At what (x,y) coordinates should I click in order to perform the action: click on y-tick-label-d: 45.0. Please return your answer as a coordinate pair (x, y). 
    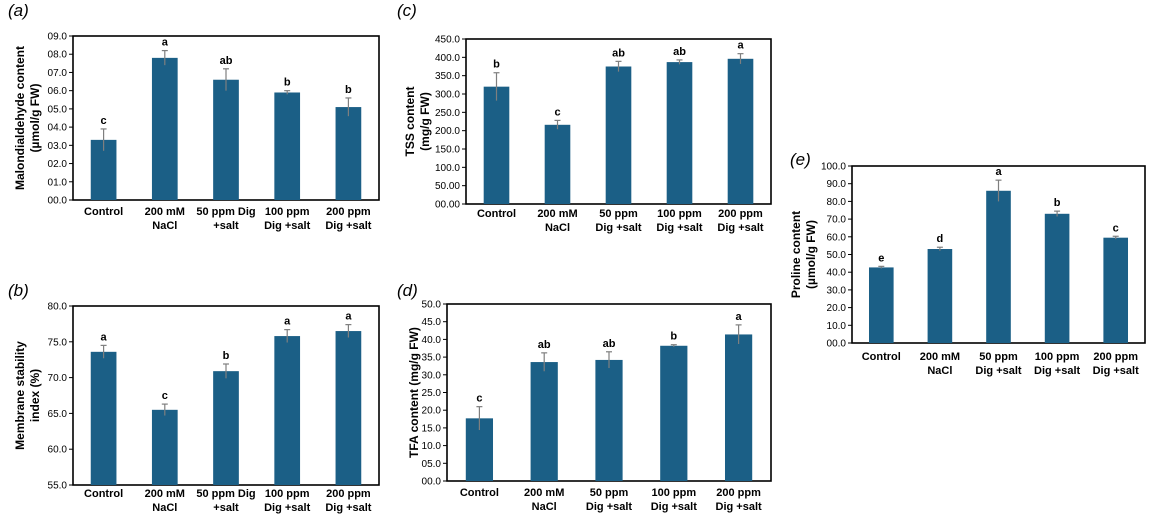
    Looking at the image, I should click on (432, 322).